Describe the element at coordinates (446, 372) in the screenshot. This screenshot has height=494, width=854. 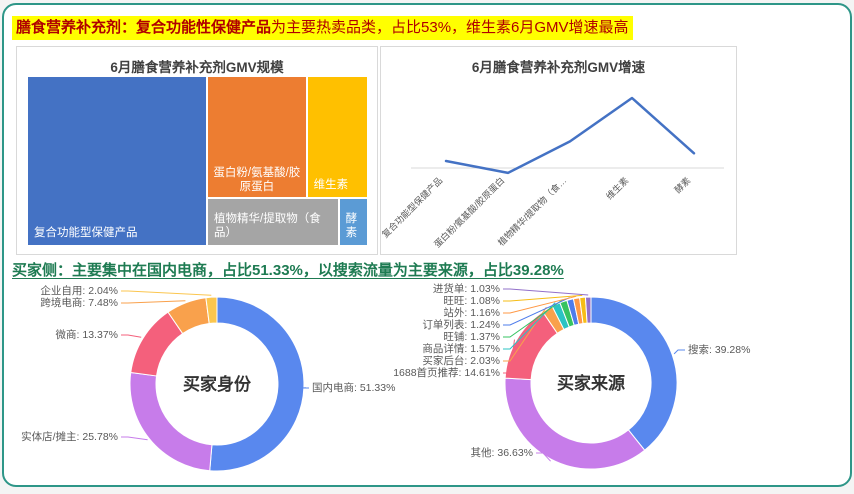
I see `donut-slice-label: 1688首页推荐: 14.61%` at that location.